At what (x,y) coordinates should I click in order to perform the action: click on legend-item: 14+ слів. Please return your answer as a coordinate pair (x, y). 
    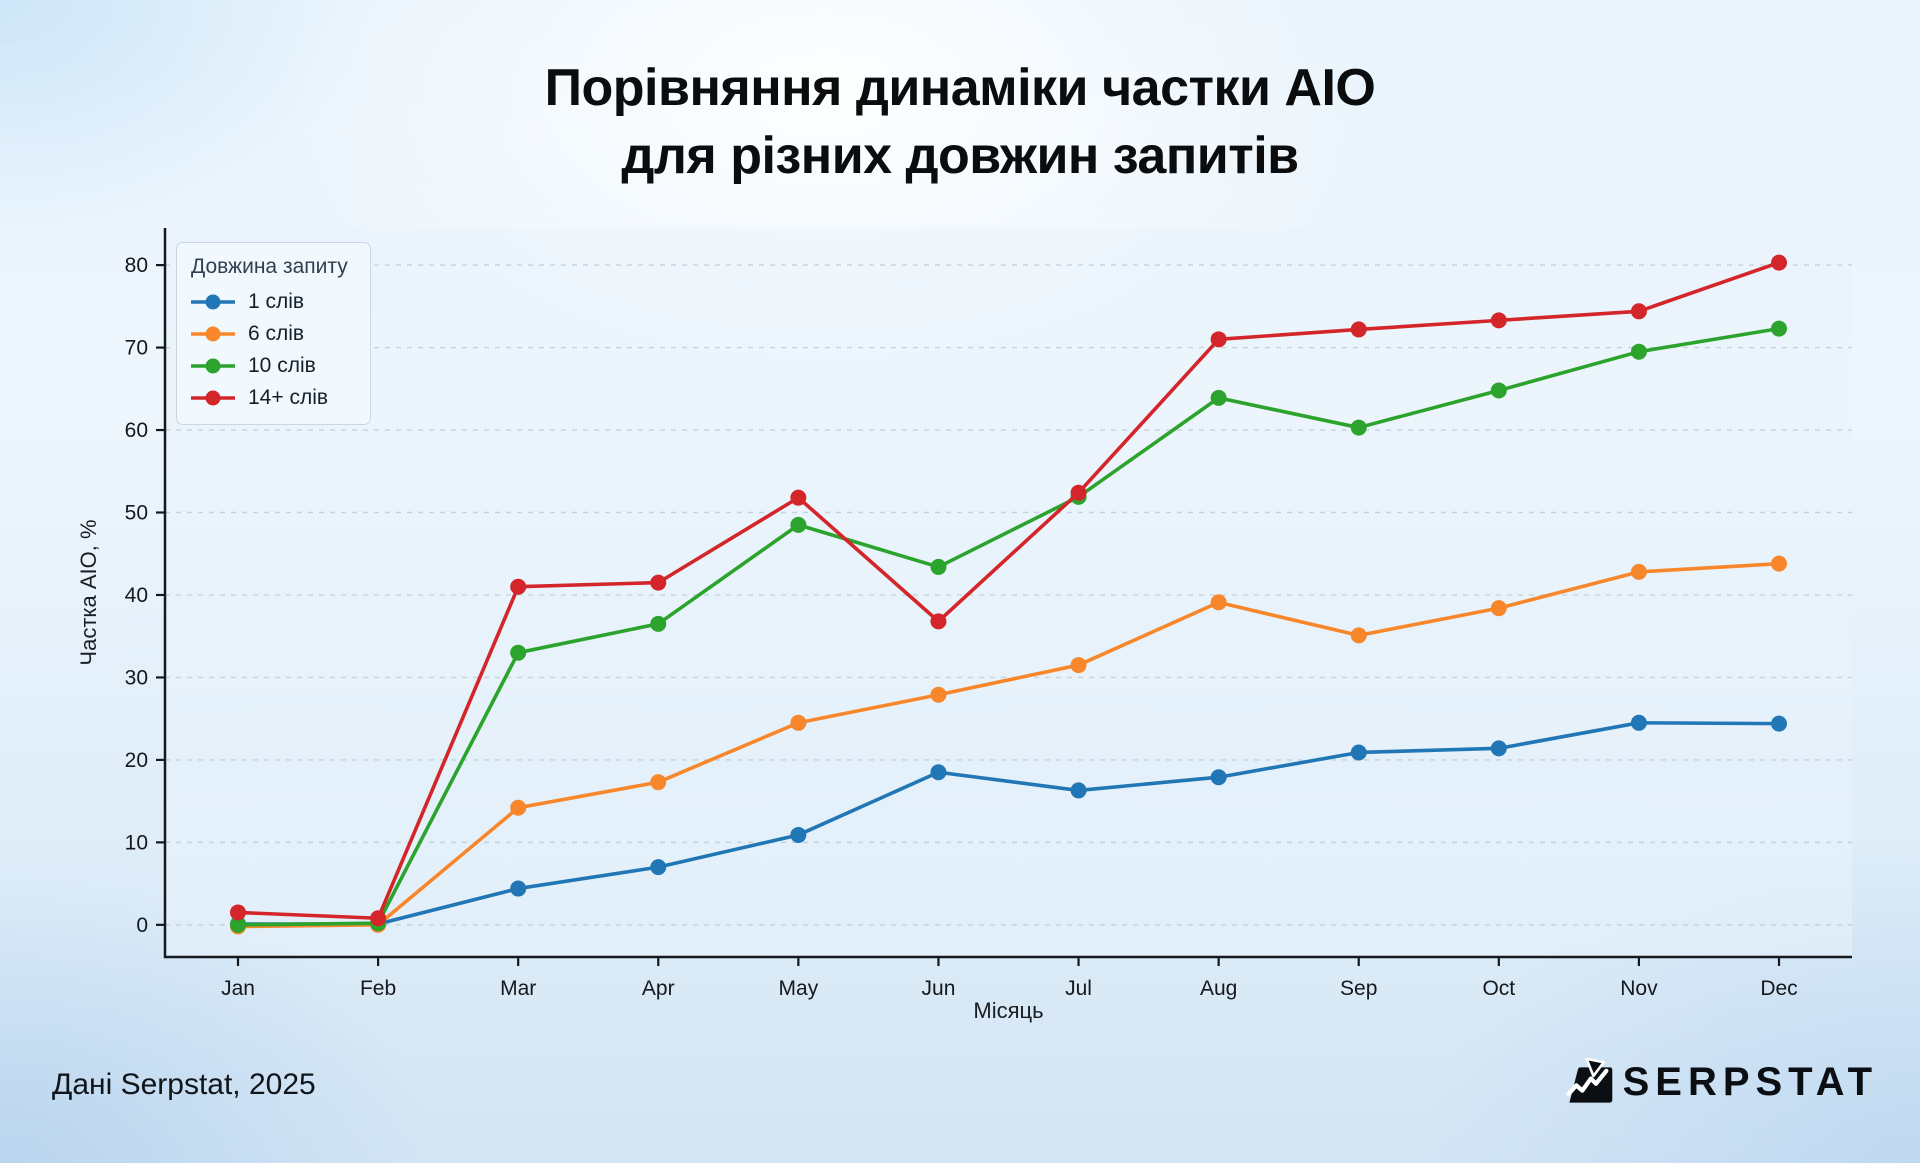
    Looking at the image, I should click on (274, 398).